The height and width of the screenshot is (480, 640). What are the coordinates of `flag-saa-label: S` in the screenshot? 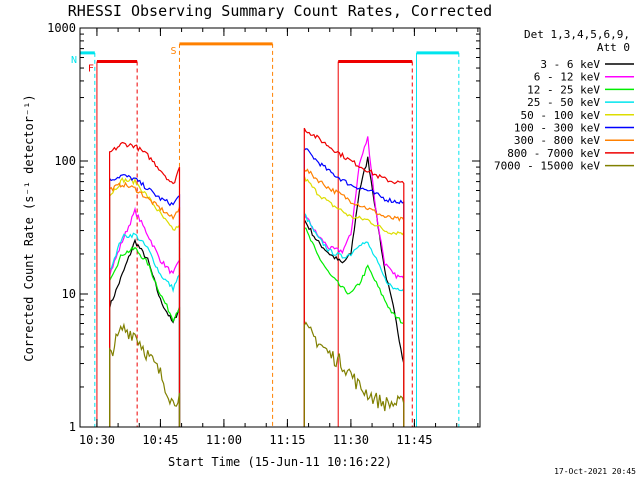 It's located at (173, 51).